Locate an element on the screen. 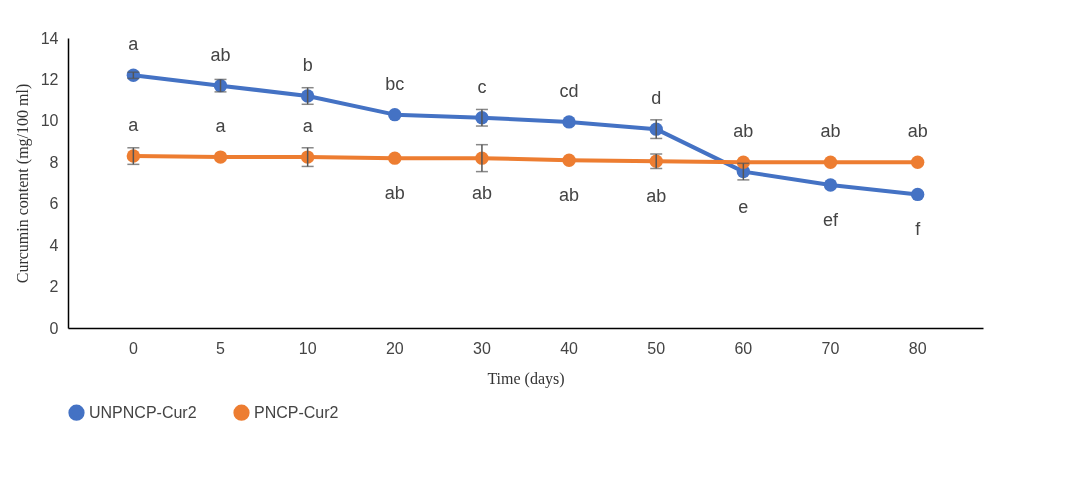  x-axis-title: Time (days) is located at coordinates (526, 378).